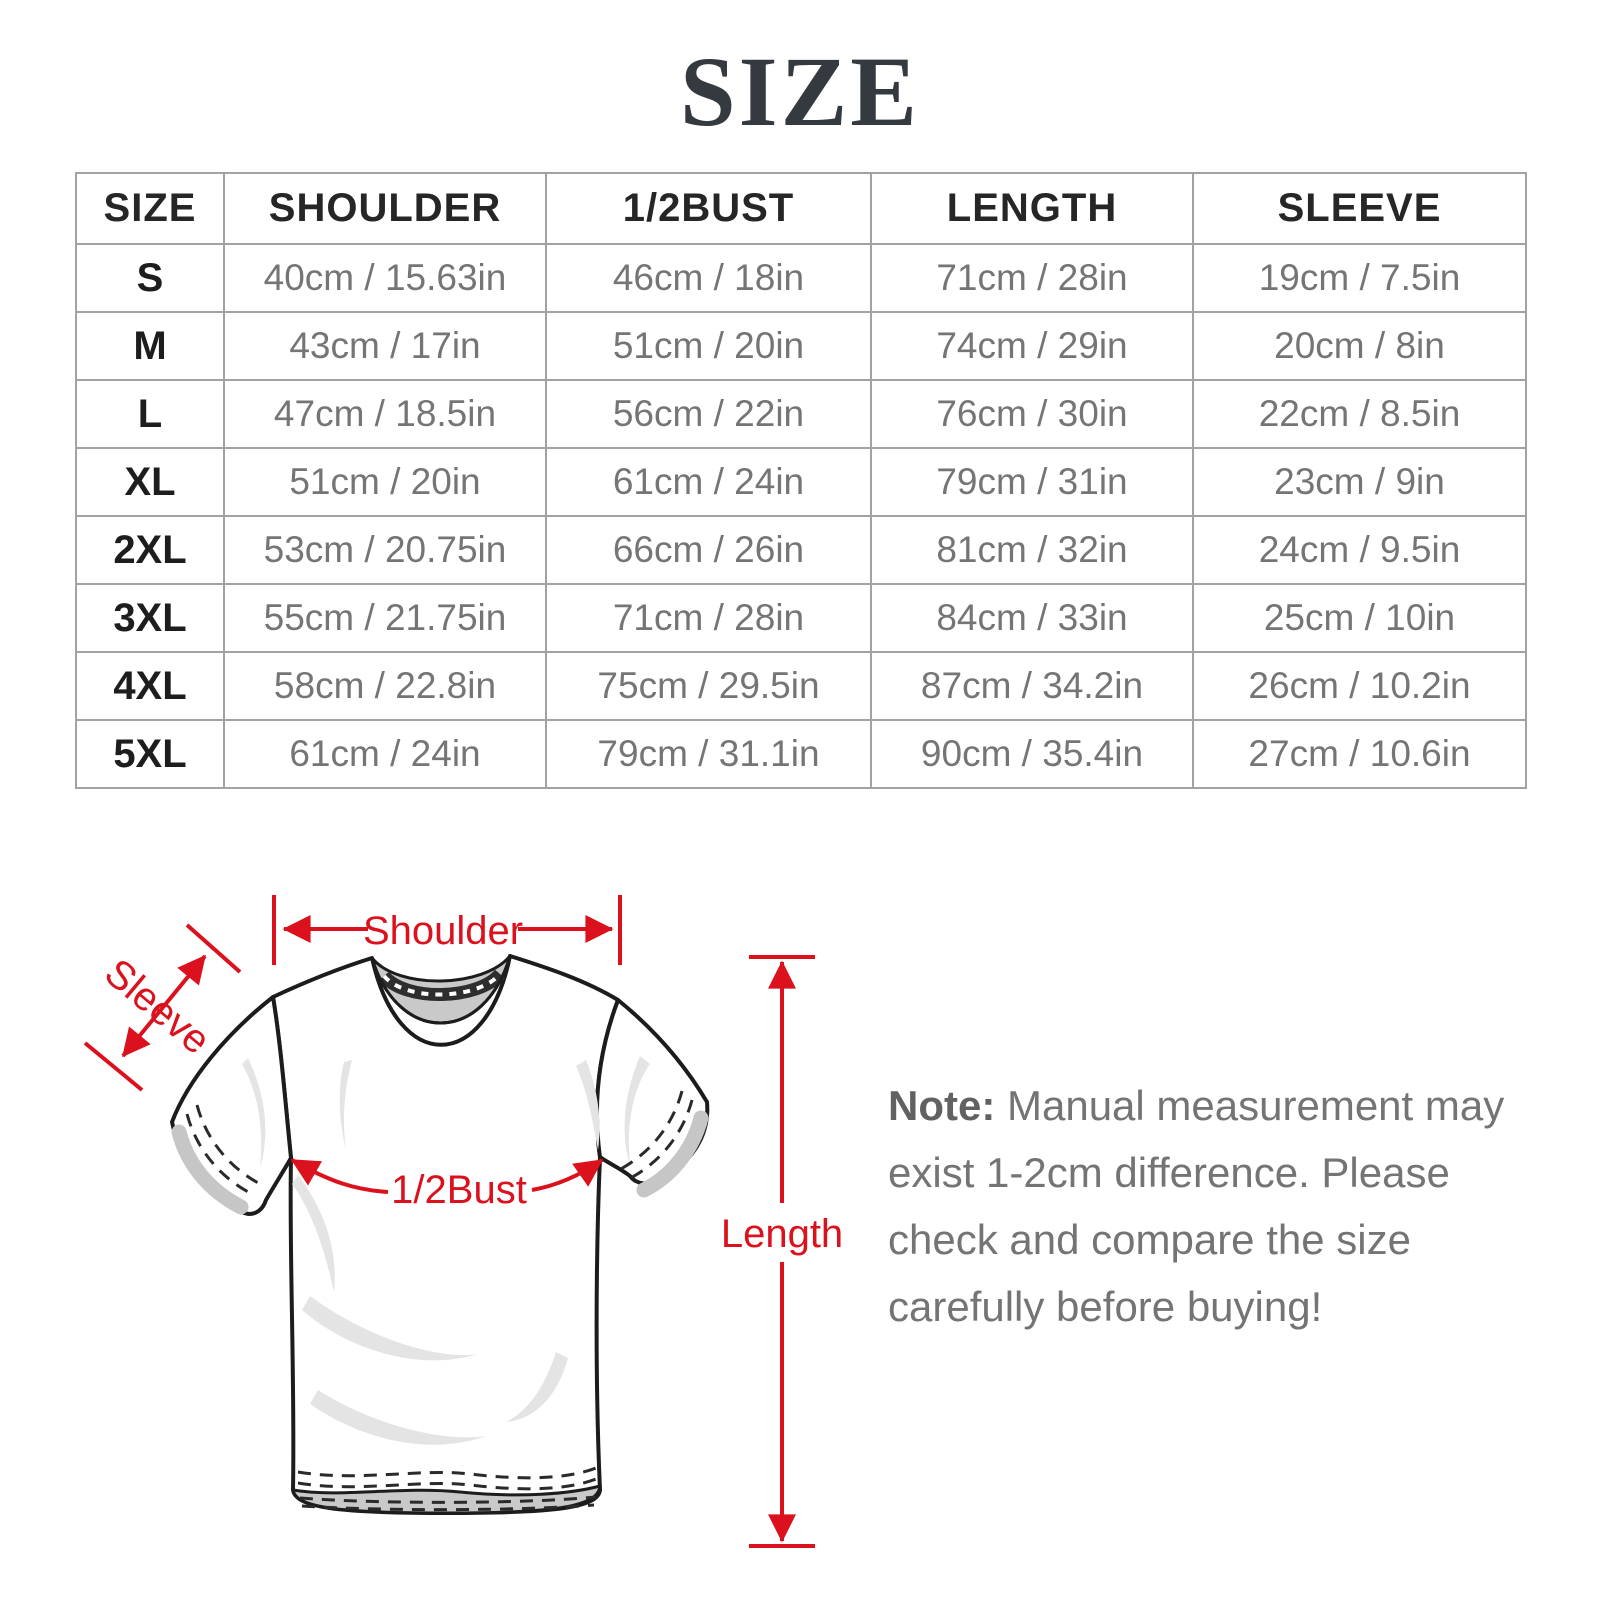 Image resolution: width=1600 pixels, height=1600 pixels. Describe the element at coordinates (1359, 482) in the screenshot. I see `measurement-cell: 23cm / 9in` at that location.